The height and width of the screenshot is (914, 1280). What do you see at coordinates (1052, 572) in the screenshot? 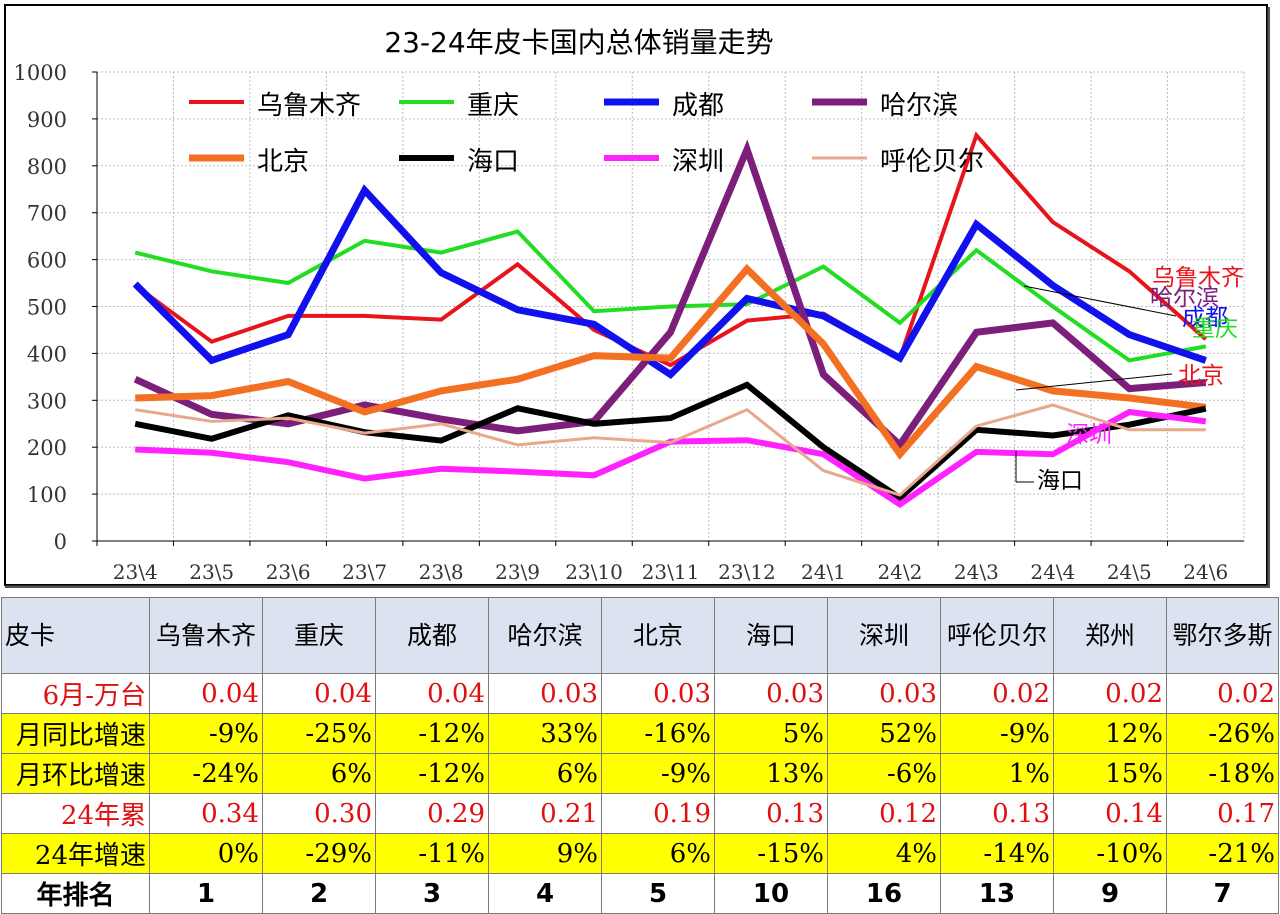
I see `x-tick-label: 24\4` at bounding box center [1052, 572].